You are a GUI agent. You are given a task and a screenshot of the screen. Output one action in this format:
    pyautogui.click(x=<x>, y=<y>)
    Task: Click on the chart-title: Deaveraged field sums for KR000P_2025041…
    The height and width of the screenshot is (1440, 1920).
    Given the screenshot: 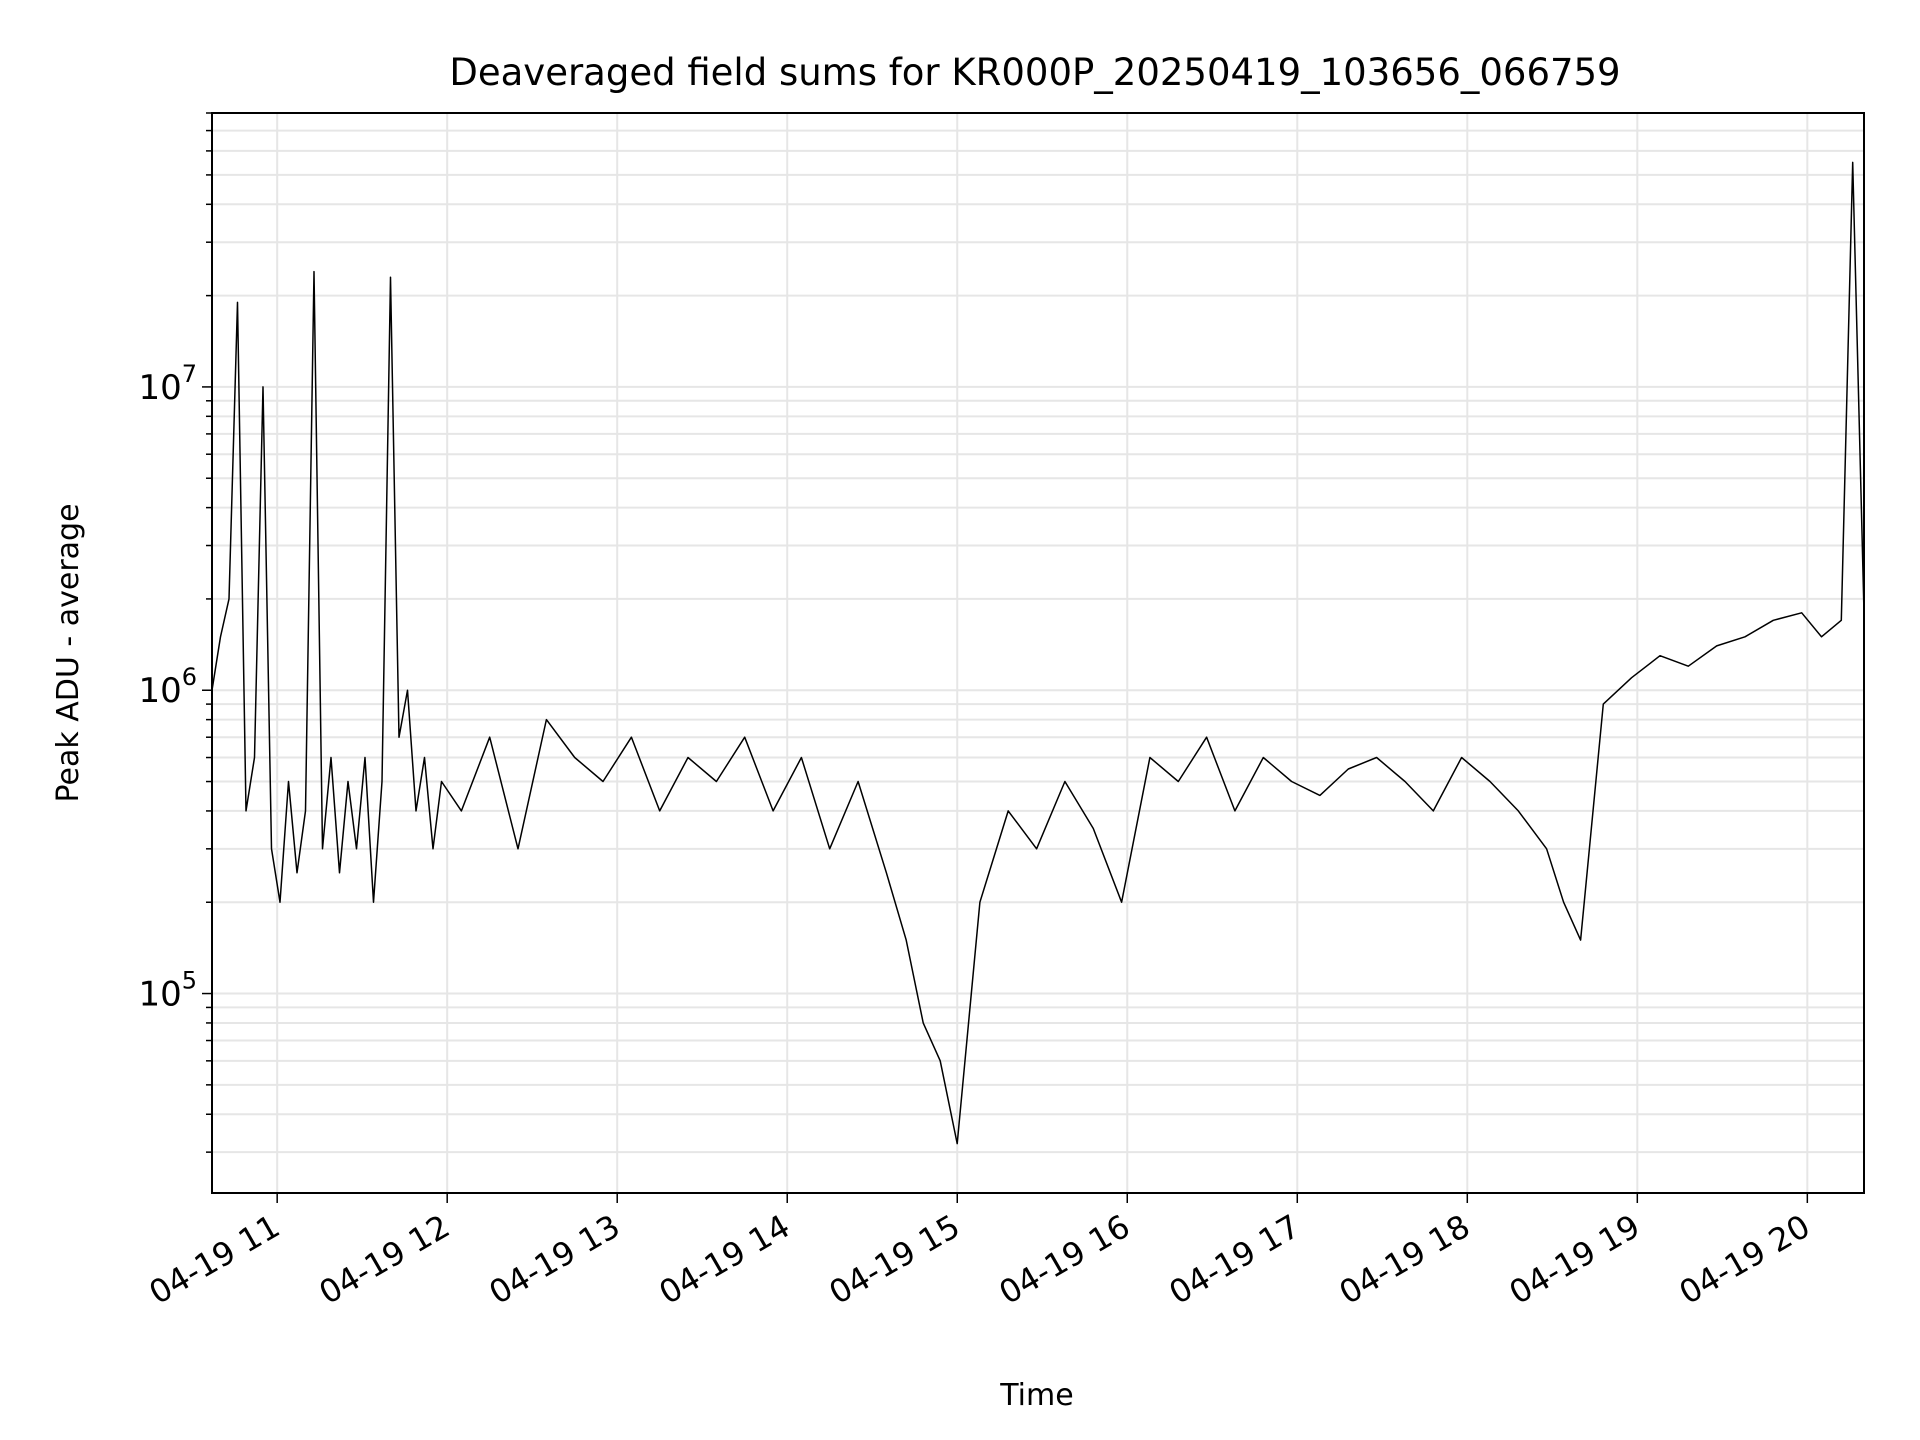 What is the action you would take?
    pyautogui.click(x=1034, y=72)
    